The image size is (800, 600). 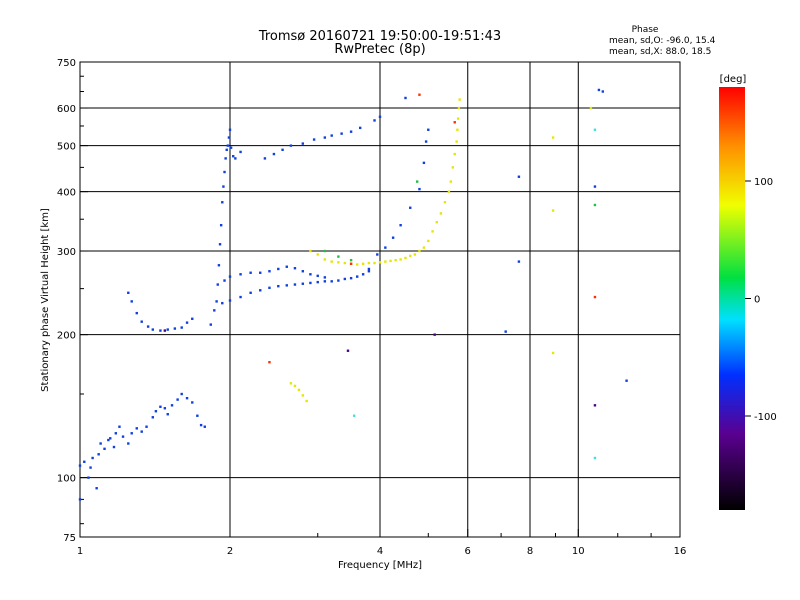 I want to click on colorbar-label: [deg], so click(x=733, y=79).